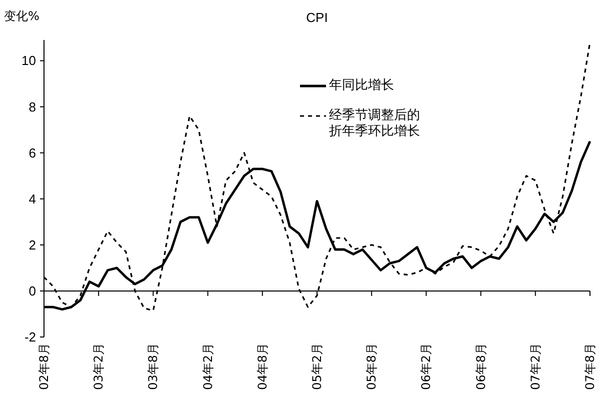  What do you see at coordinates (32, 198) in the screenshot?
I see `y-tick-label: 4` at bounding box center [32, 198].